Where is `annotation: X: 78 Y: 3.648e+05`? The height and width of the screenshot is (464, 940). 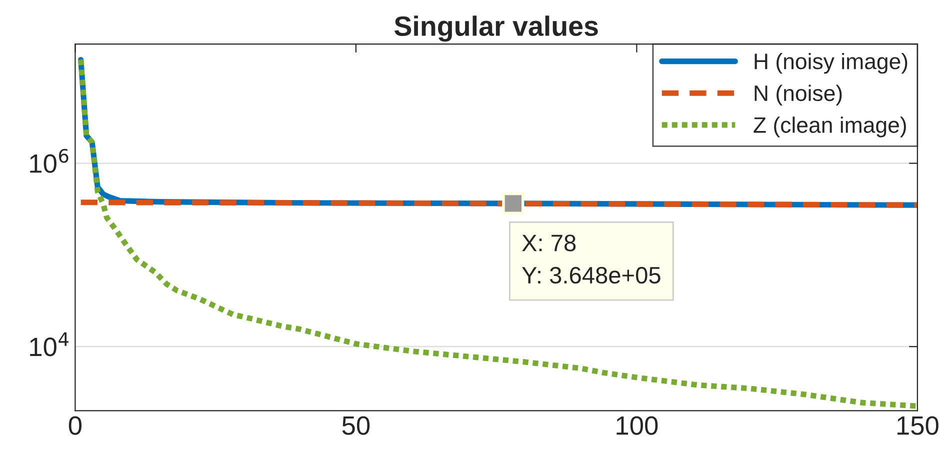
annotation: X: 78 Y: 3.648e+05 is located at coordinates (591, 259).